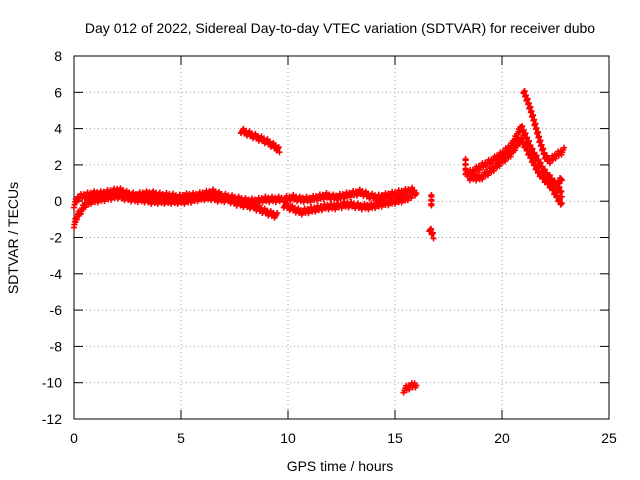  Describe the element at coordinates (58, 201) in the screenshot. I see `y-tick-label: 0` at that location.